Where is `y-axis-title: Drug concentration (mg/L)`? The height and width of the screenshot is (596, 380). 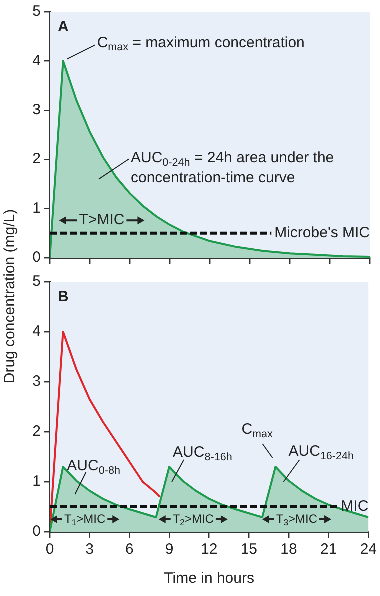 y-axis-title: Drug concentration (mg/L) is located at coordinates (10, 297).